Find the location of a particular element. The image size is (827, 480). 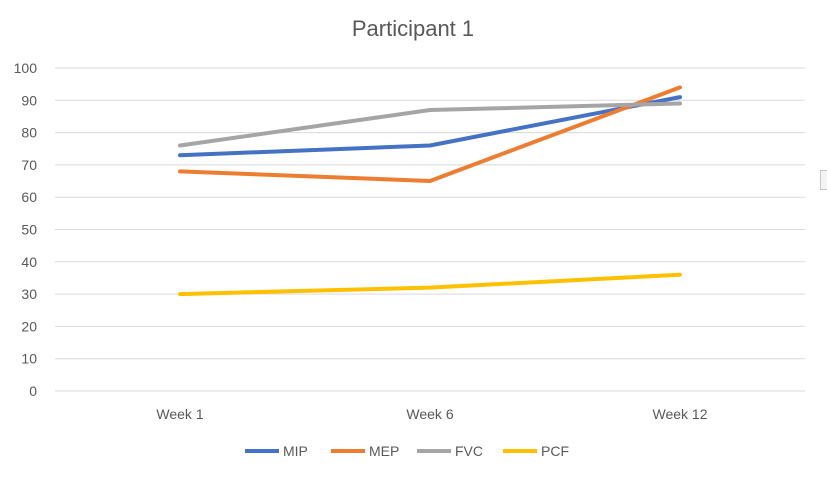

series-line-fvc is located at coordinates (430, 124).